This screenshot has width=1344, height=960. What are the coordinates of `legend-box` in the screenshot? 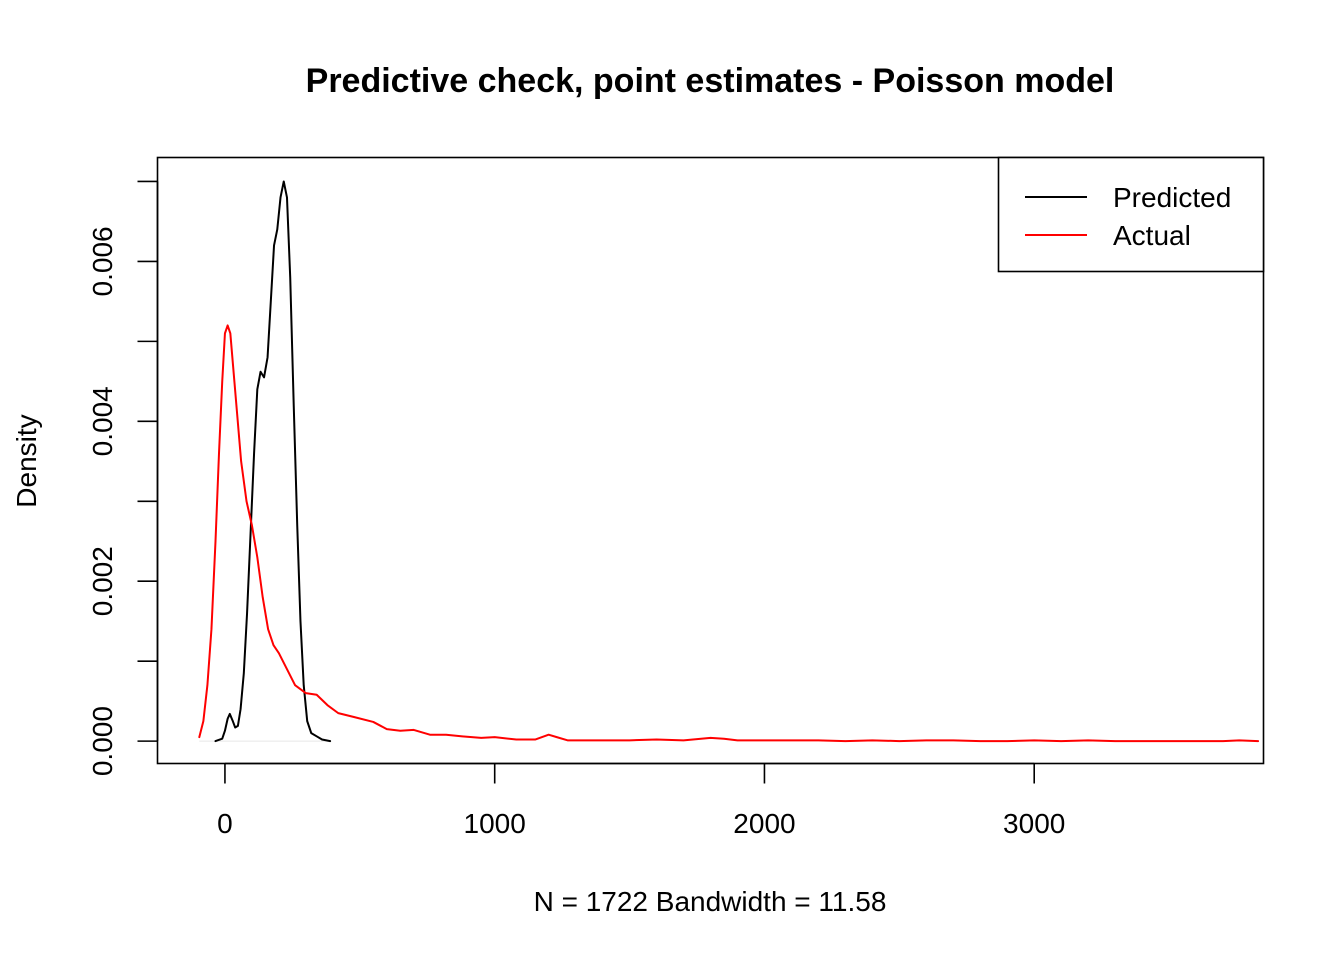 It's located at (1131, 214).